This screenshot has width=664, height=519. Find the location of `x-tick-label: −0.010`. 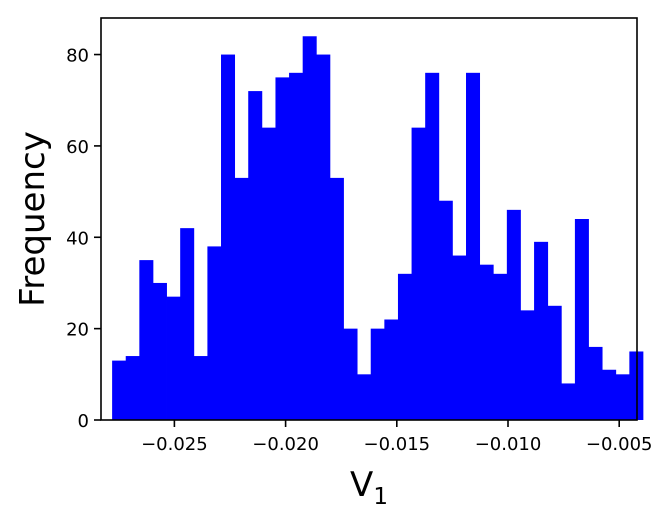

x-tick-label: −0.010 is located at coordinates (508, 444).